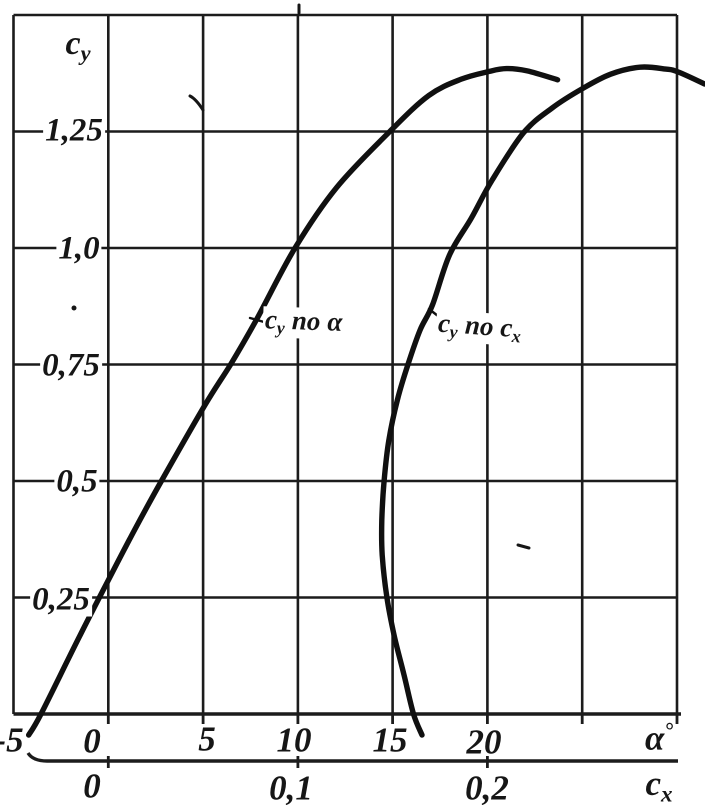 This screenshot has height=805, width=705. Describe the element at coordinates (207, 739) in the screenshot. I see `alpha-tick-label-5: 5` at that location.